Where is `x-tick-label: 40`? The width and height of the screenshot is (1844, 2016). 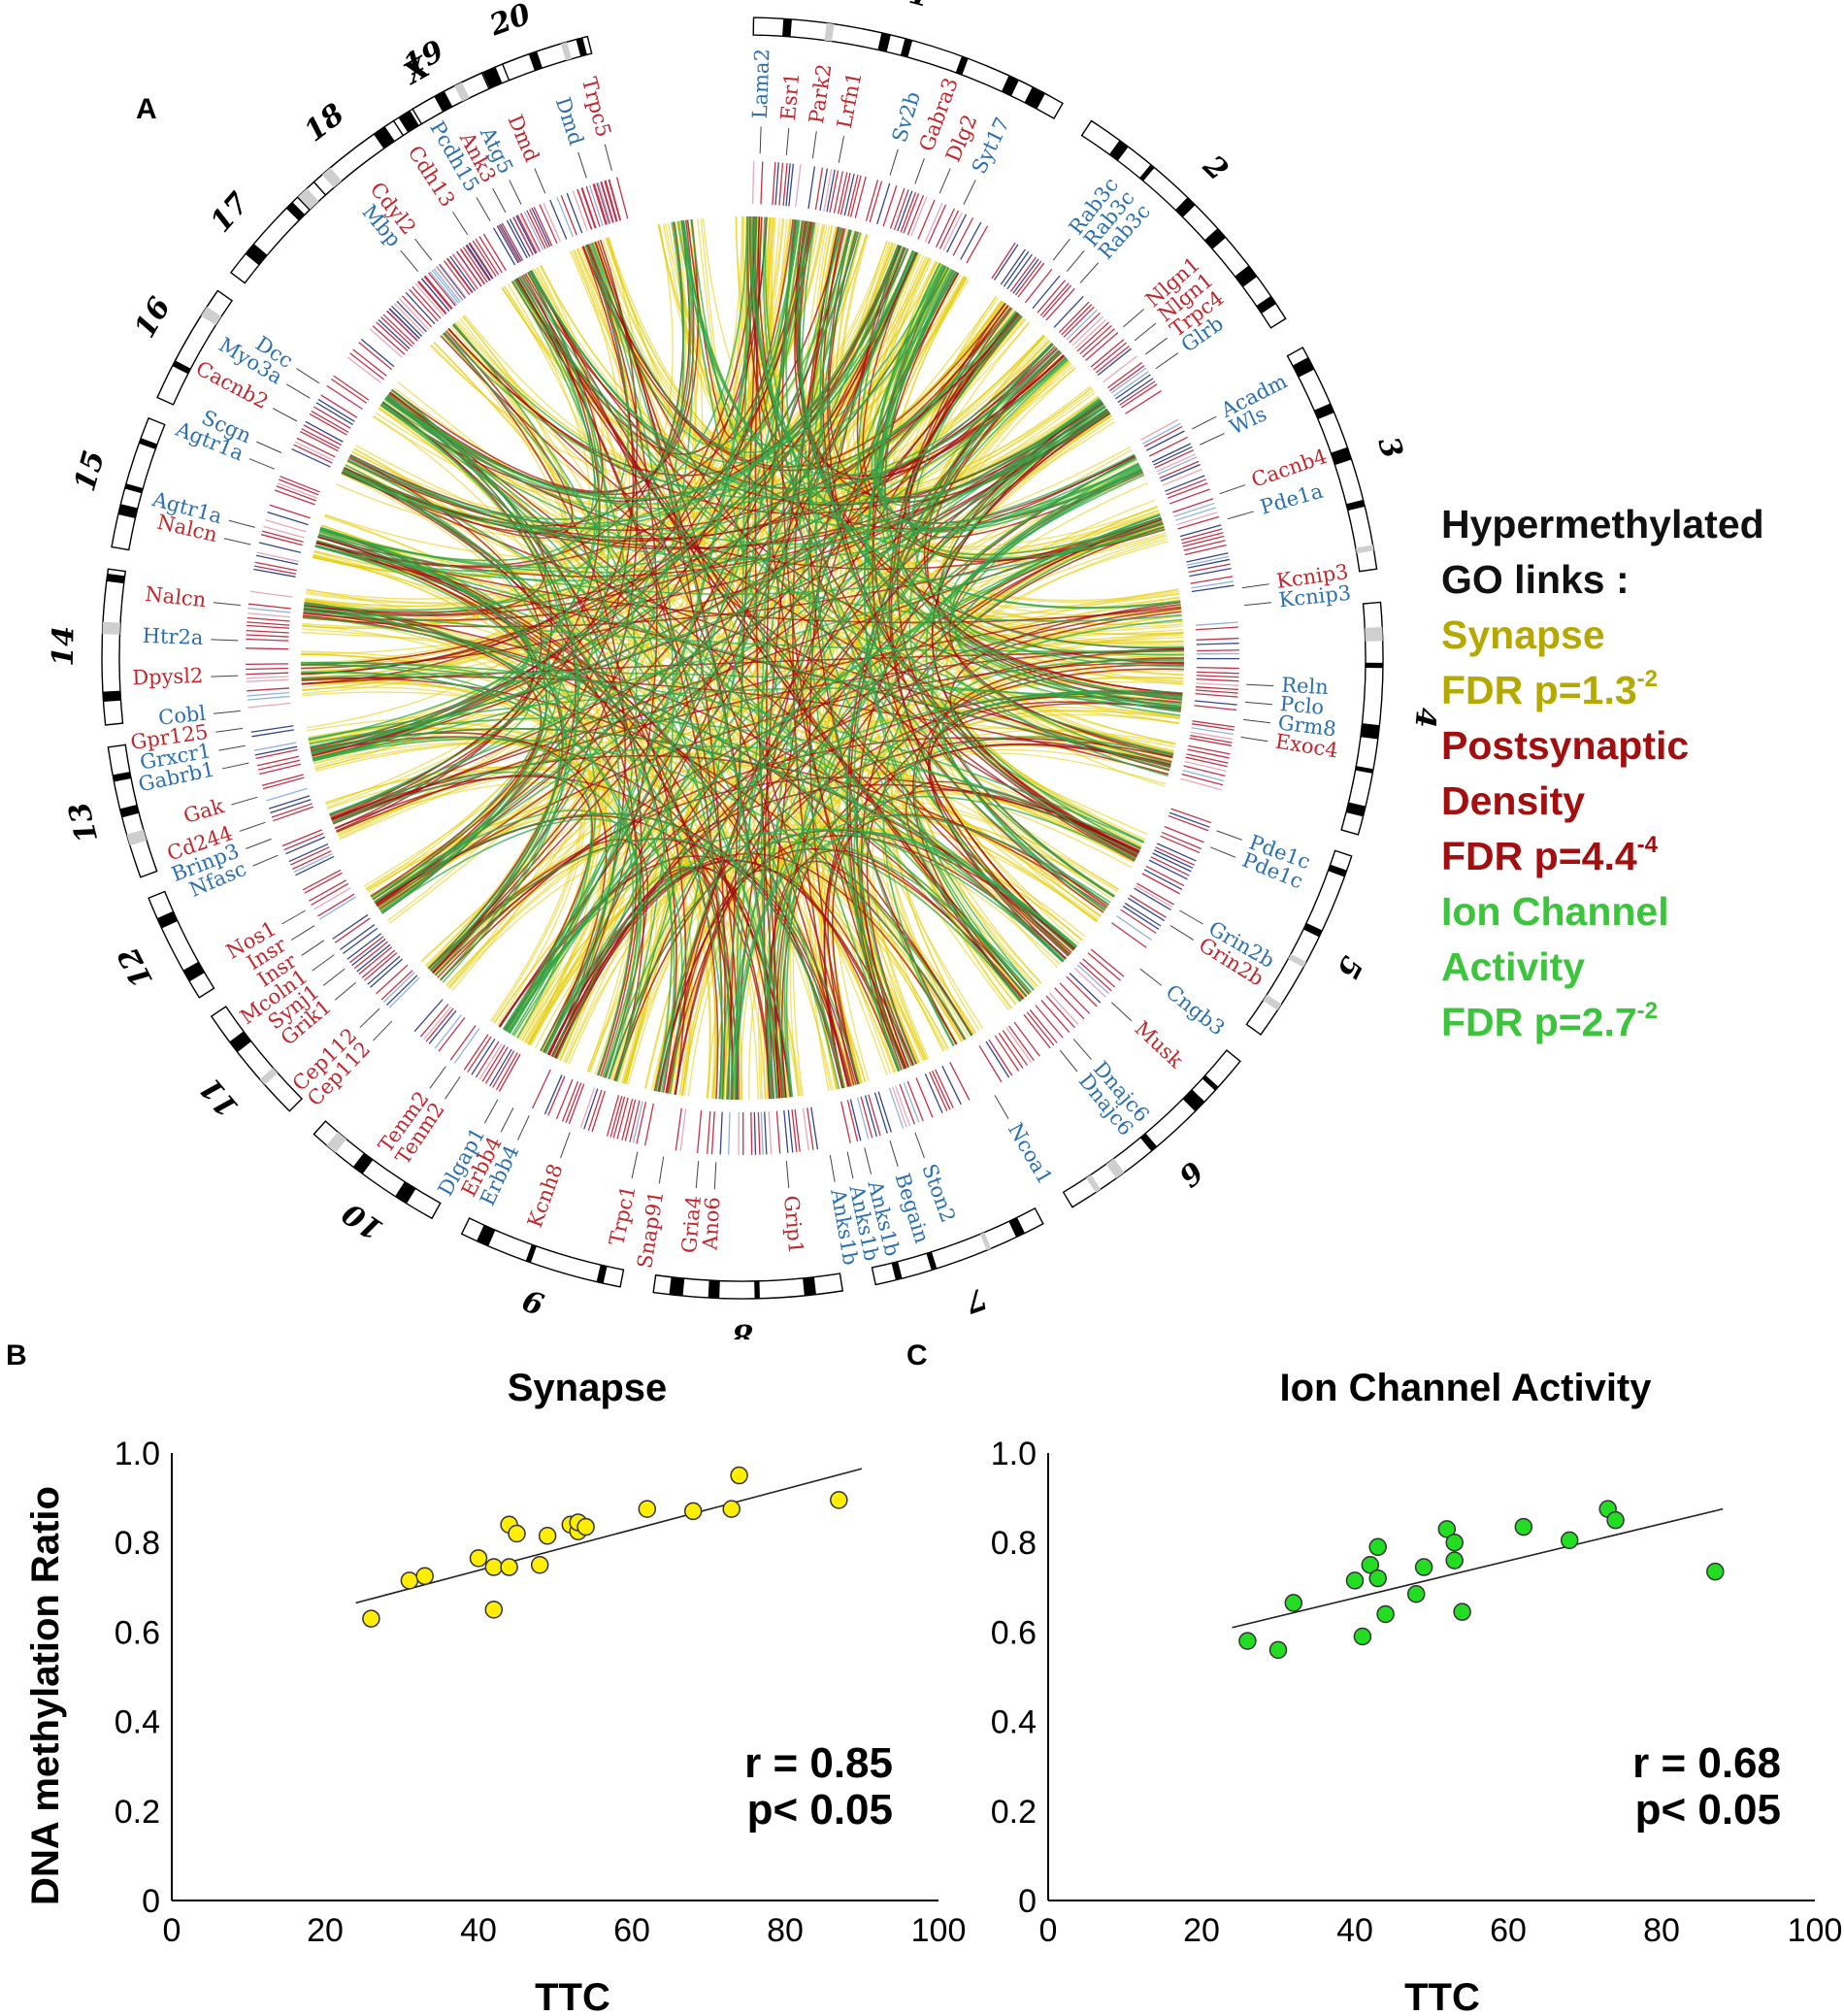
x-tick-label: 40 is located at coordinates (478, 1930).